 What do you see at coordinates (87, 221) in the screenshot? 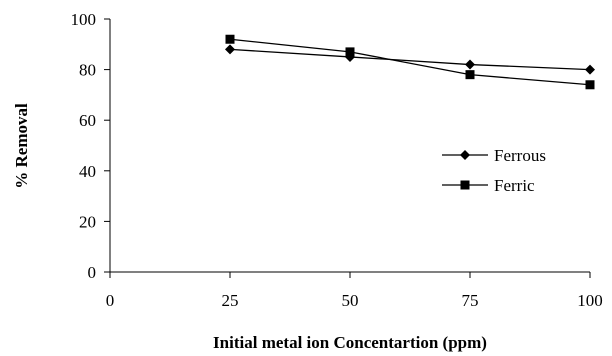
I see `y-tick-label: 20` at bounding box center [87, 221].